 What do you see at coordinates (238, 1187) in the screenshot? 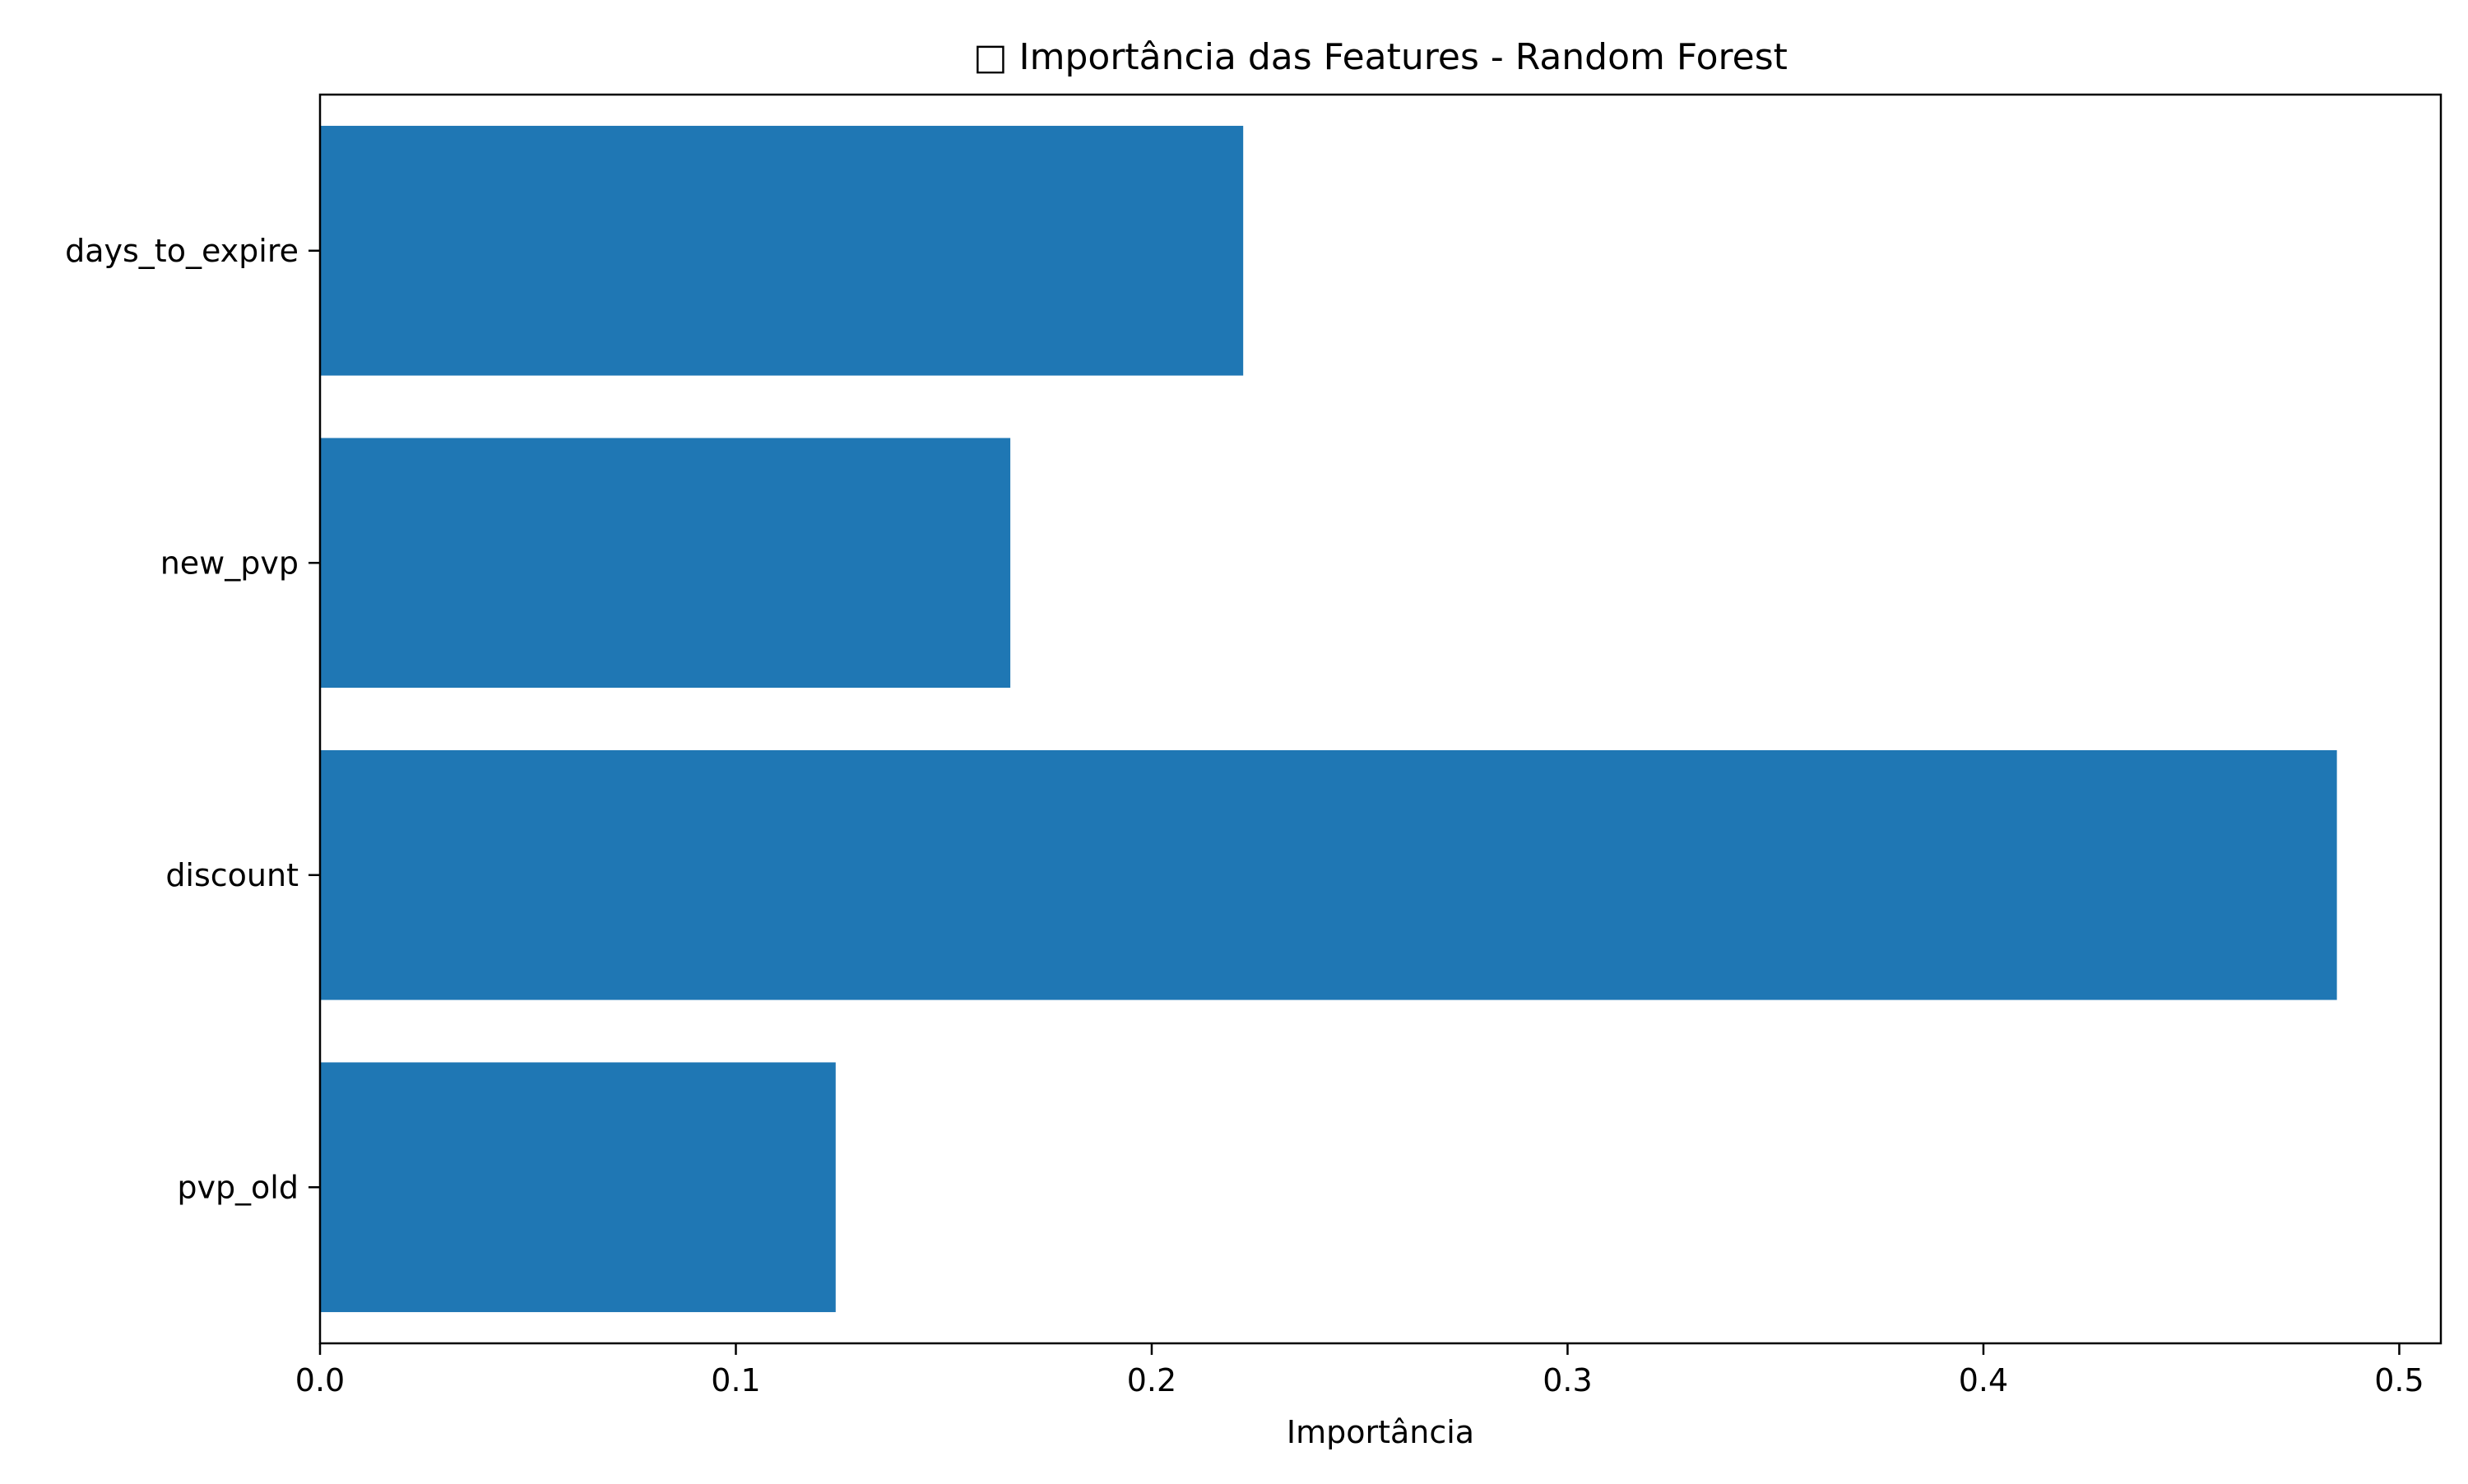
I see `y-tick-label-pvp-old: pvp_old` at bounding box center [238, 1187].